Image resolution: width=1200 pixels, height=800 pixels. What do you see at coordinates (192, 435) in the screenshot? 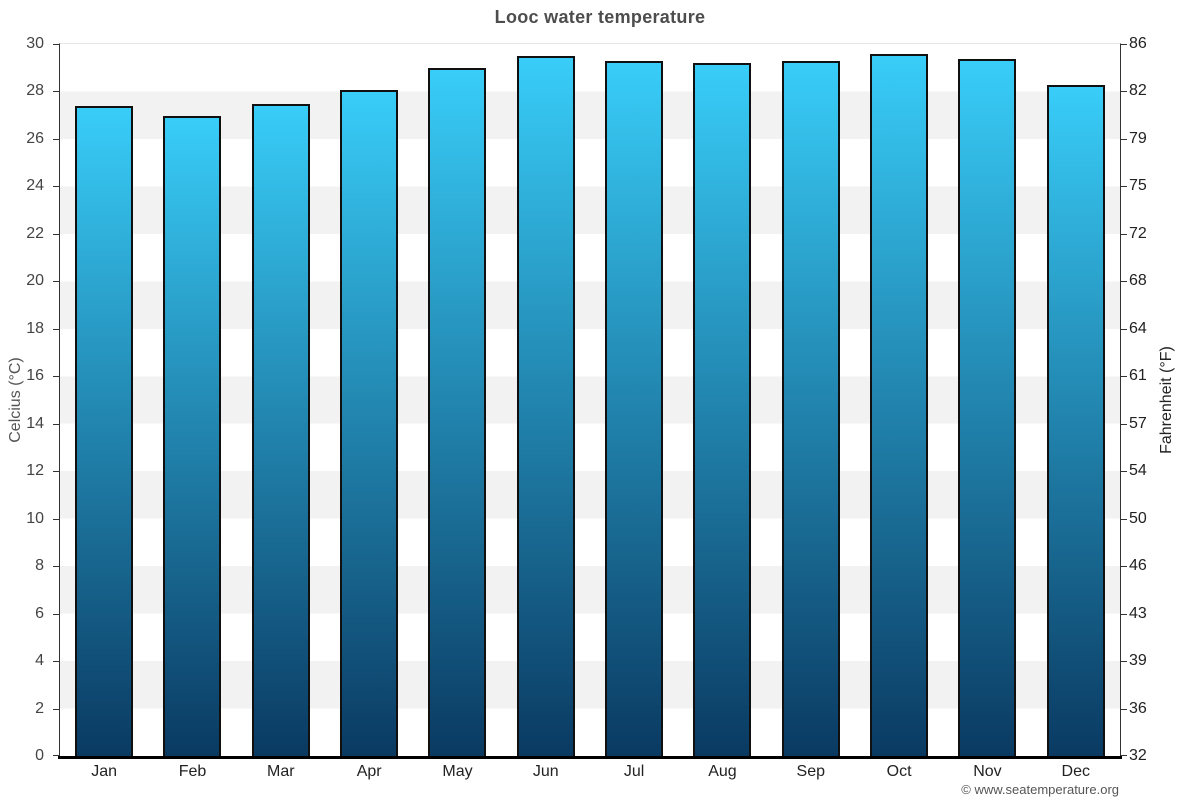
I see `bar-feb` at bounding box center [192, 435].